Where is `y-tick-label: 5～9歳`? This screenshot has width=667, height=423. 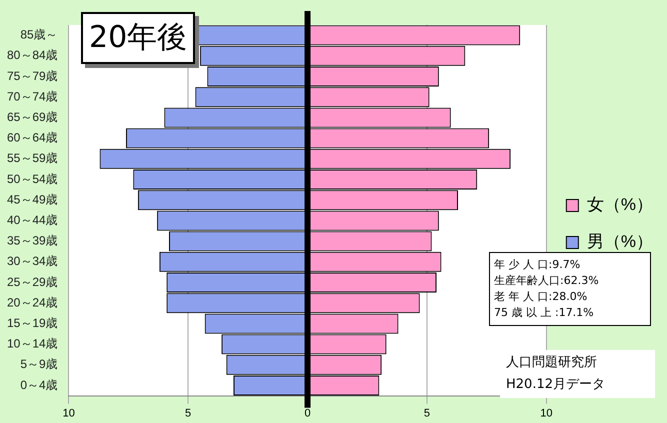 y-tick-label: 5～9歳 is located at coordinates (39, 364).